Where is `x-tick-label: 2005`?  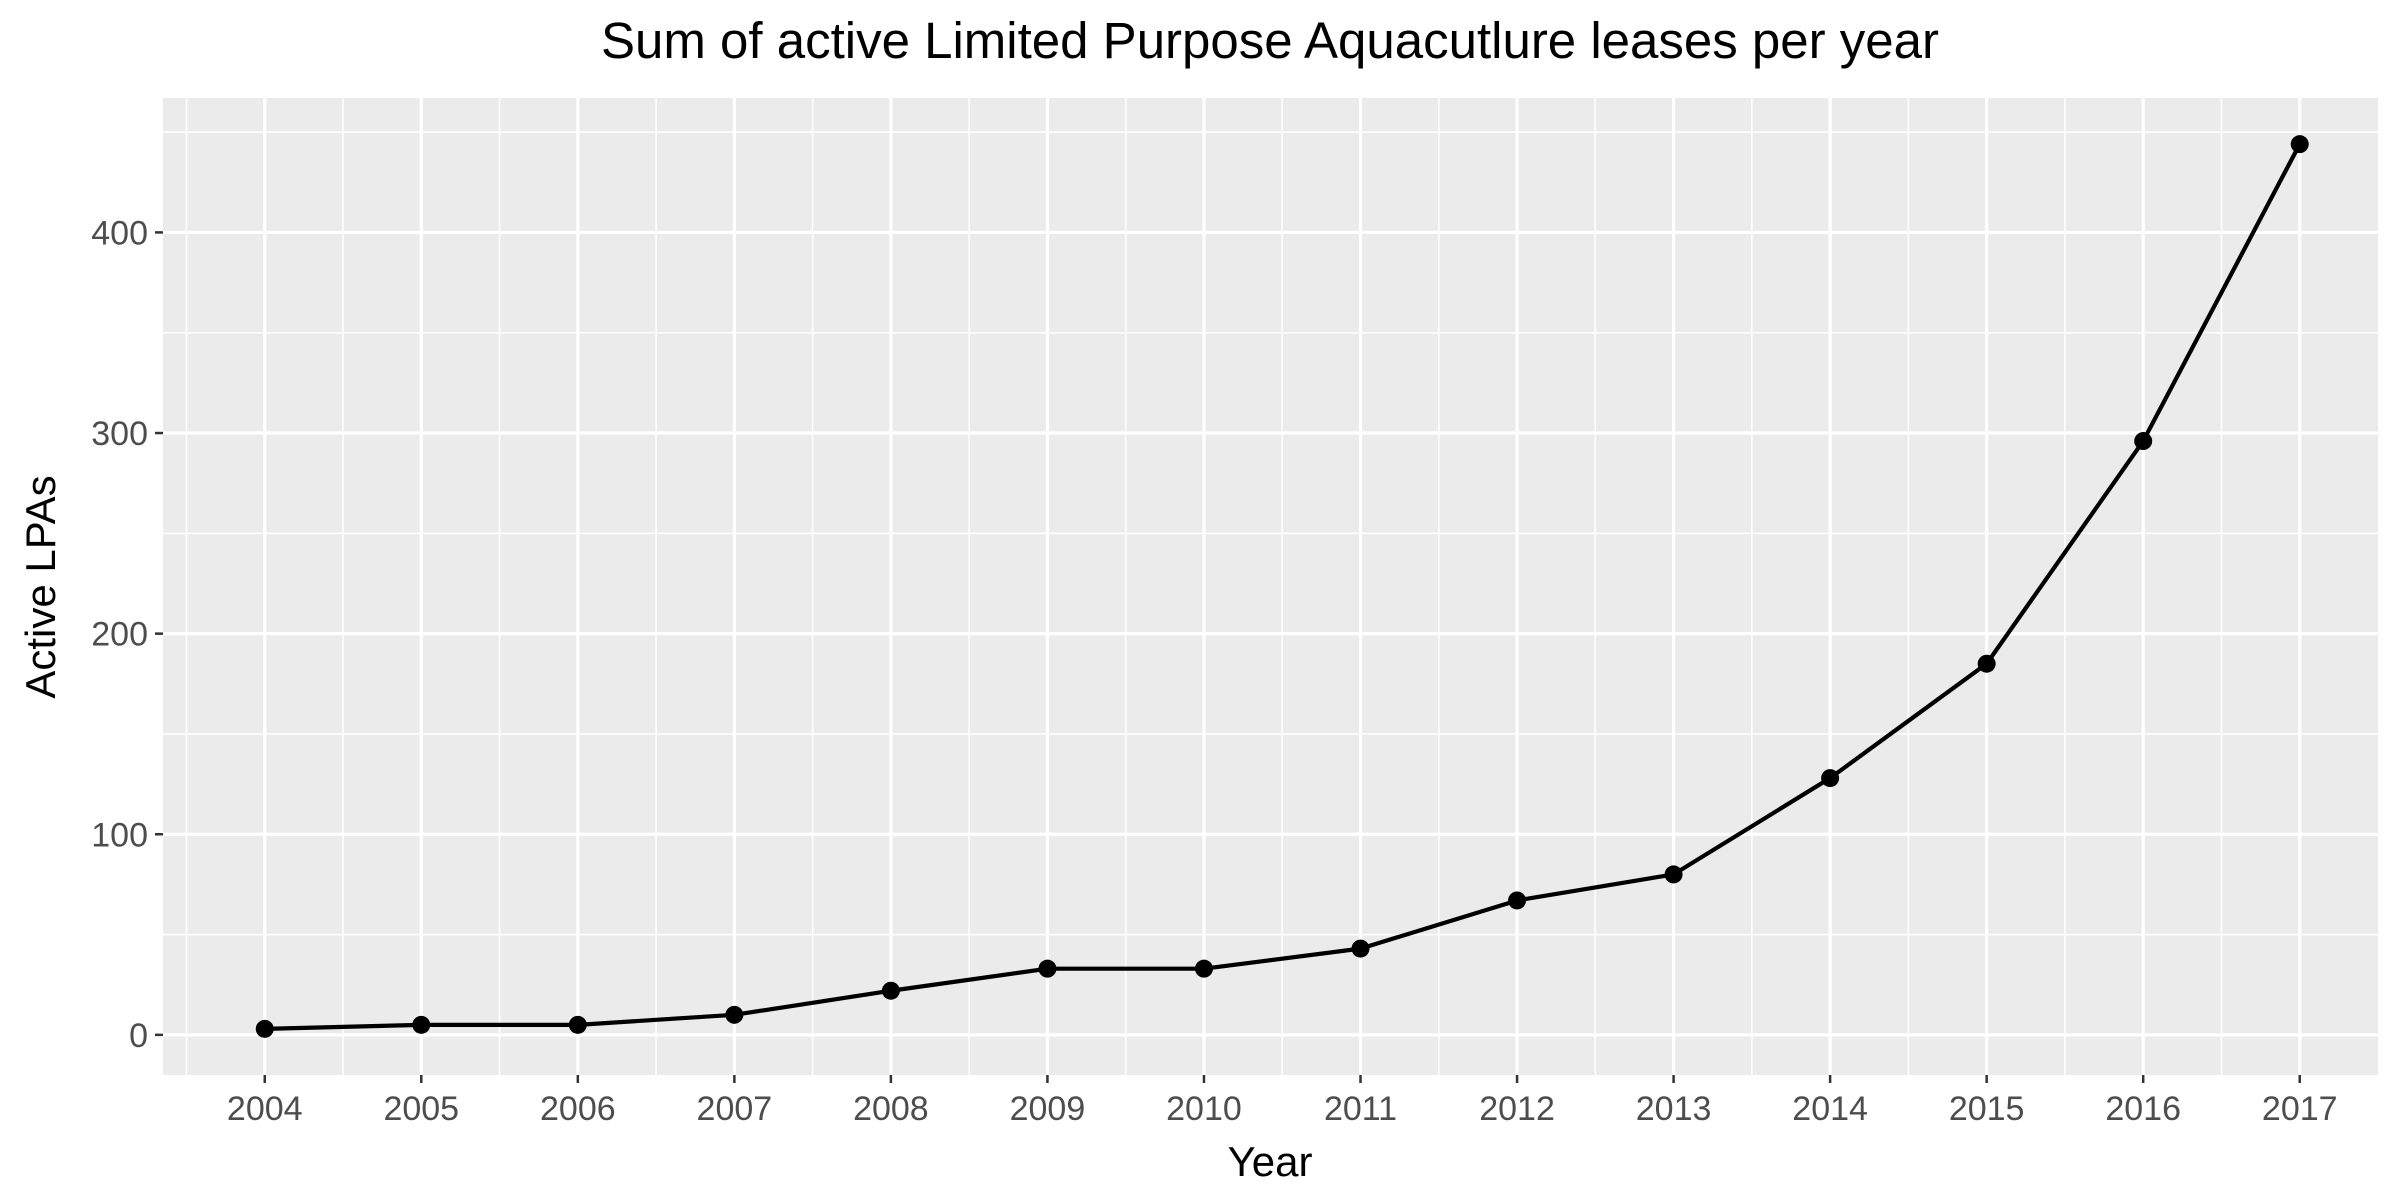 x-tick-label: 2005 is located at coordinates (421, 1109).